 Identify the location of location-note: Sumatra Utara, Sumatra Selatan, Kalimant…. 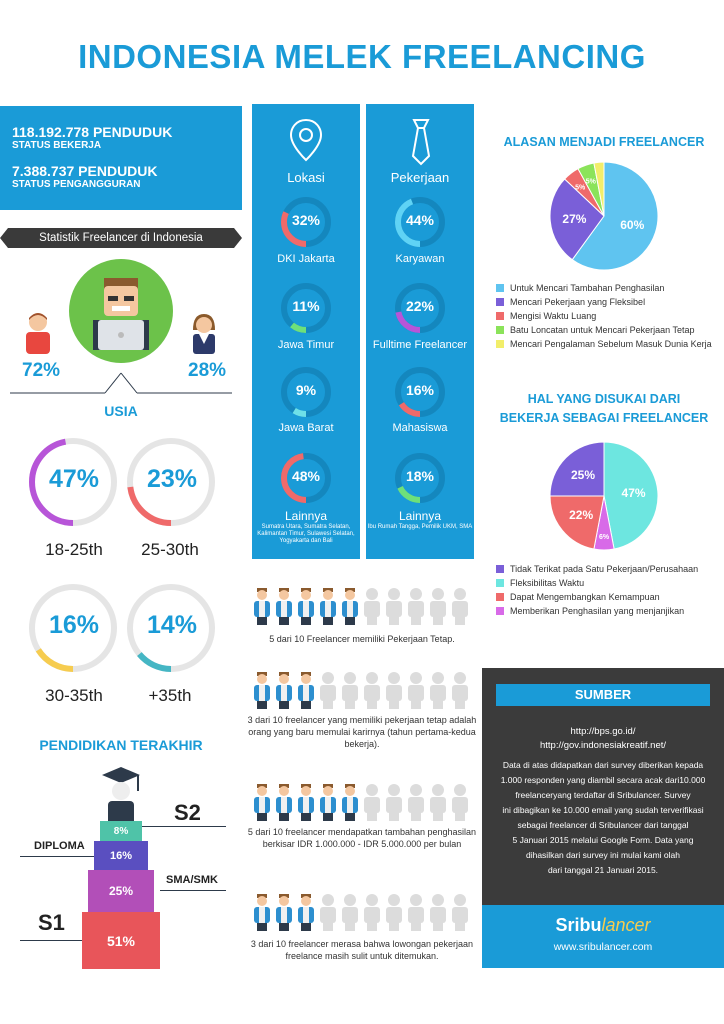
(306, 534).